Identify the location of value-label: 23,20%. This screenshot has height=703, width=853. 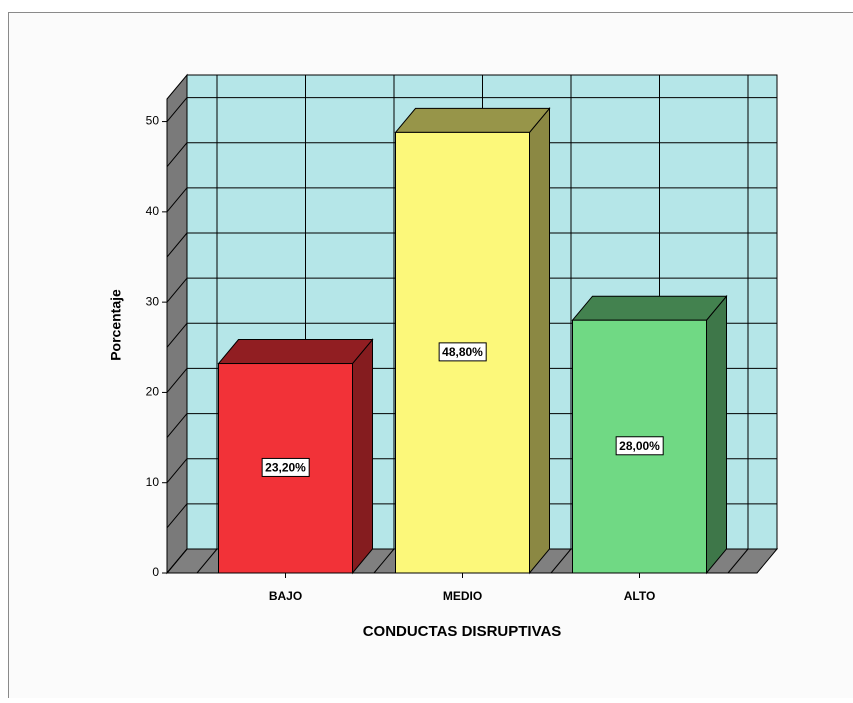
(285, 467).